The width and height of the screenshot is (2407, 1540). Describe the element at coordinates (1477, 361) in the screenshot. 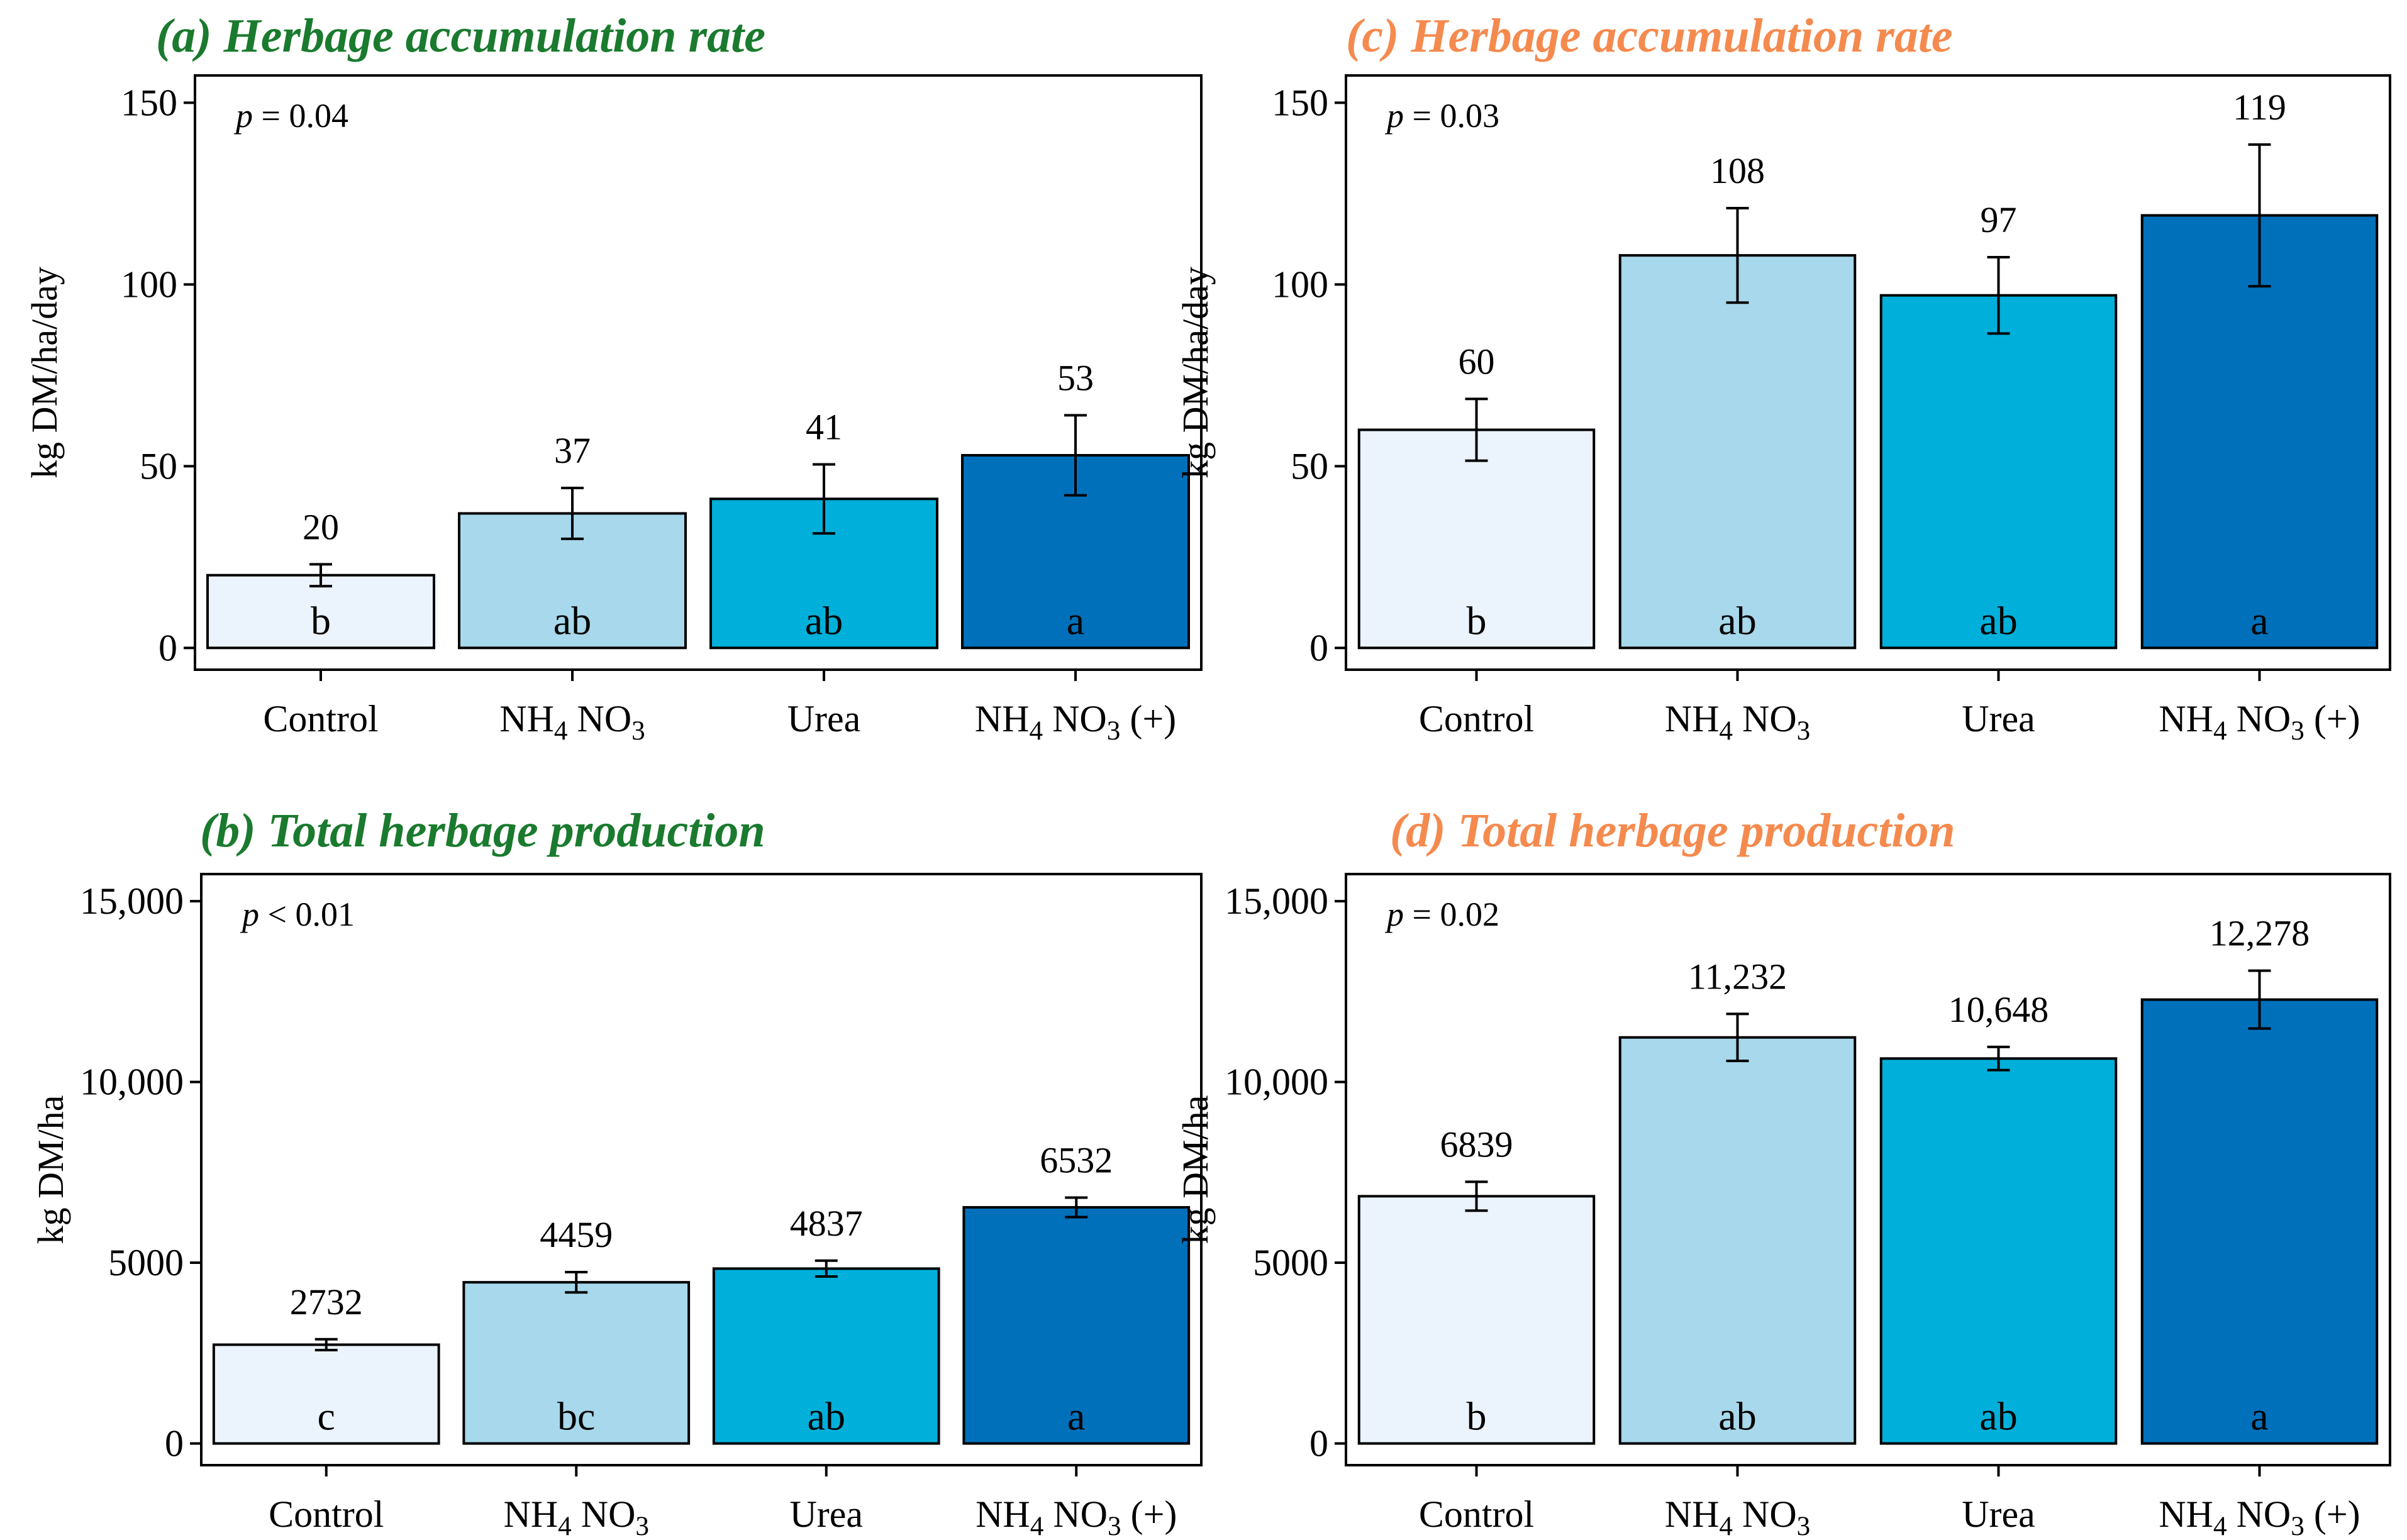

I see `value-label: 60` at that location.